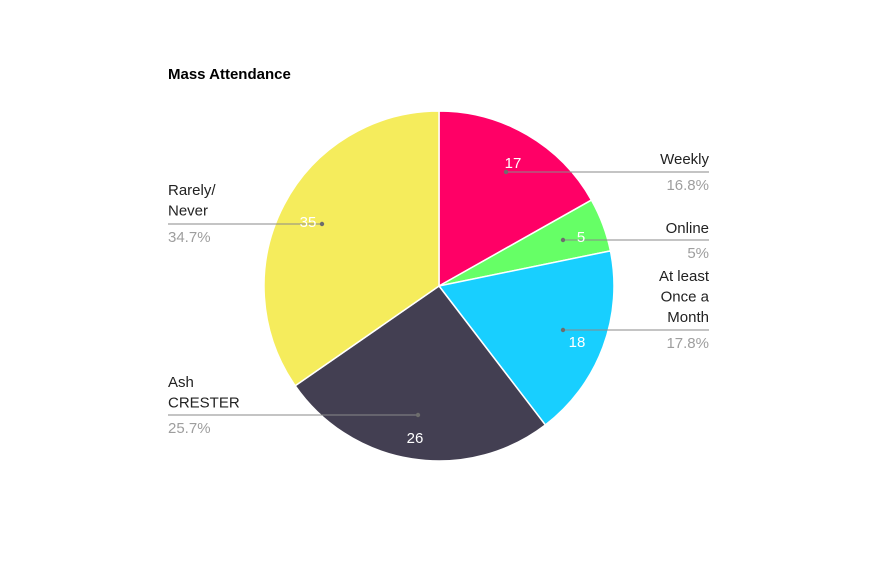 This screenshot has height=569, width=875. Describe the element at coordinates (229, 74) in the screenshot. I see `chart-title: Mass Attendance` at that location.